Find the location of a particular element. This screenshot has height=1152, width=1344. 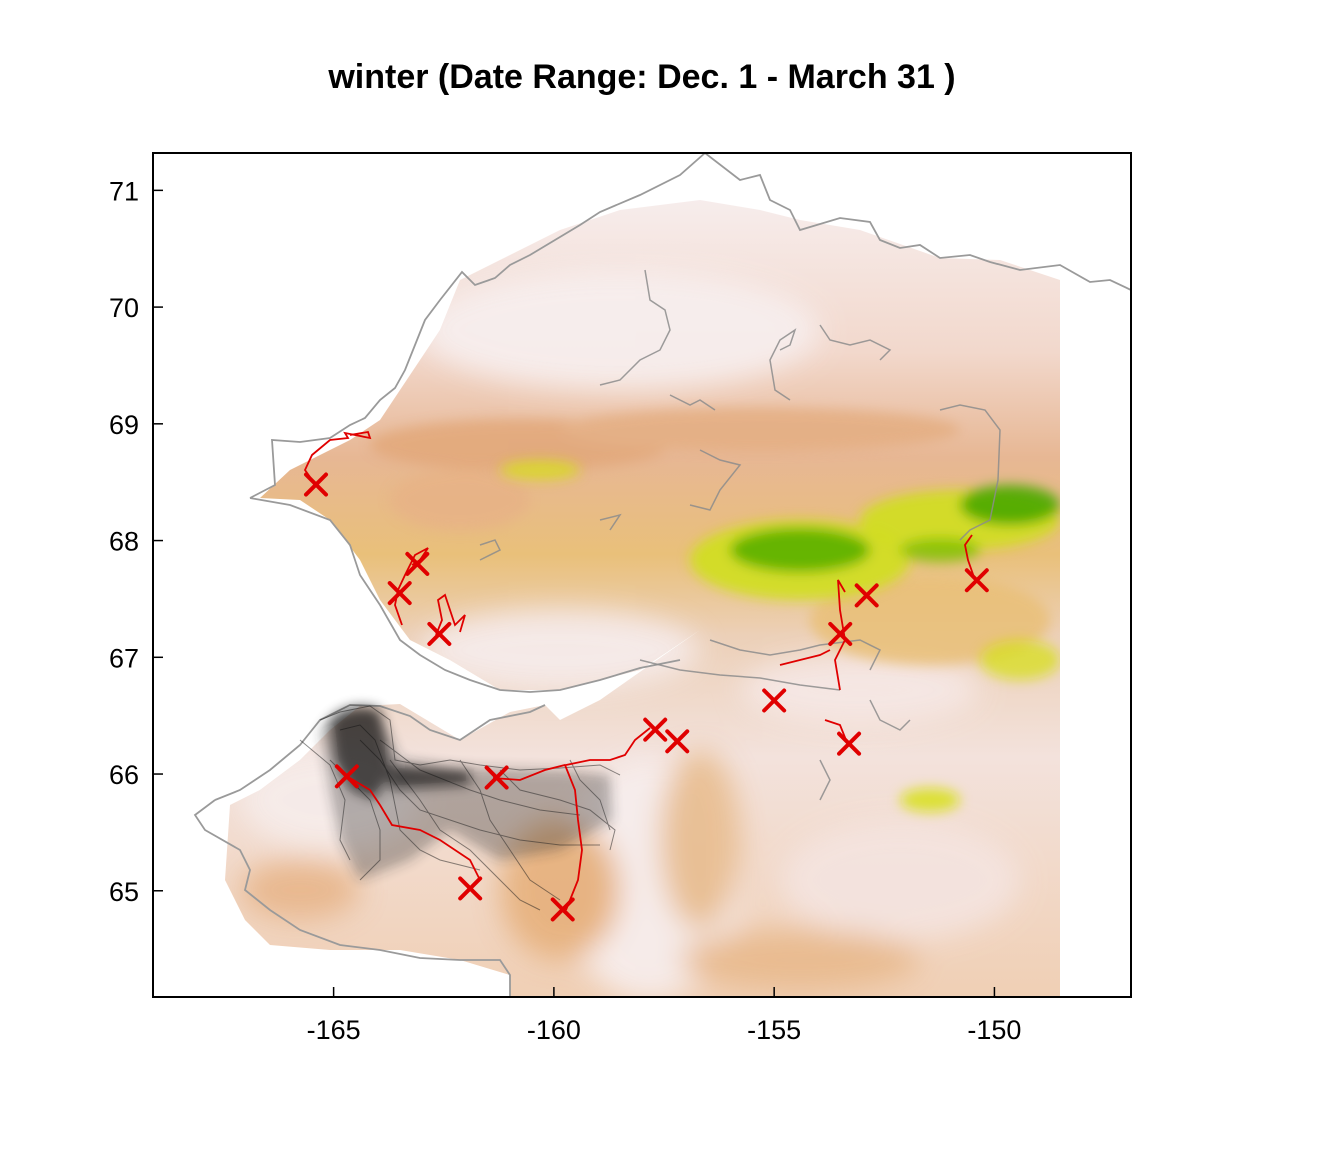

y-tick-label: 70 is located at coordinates (124, 308).